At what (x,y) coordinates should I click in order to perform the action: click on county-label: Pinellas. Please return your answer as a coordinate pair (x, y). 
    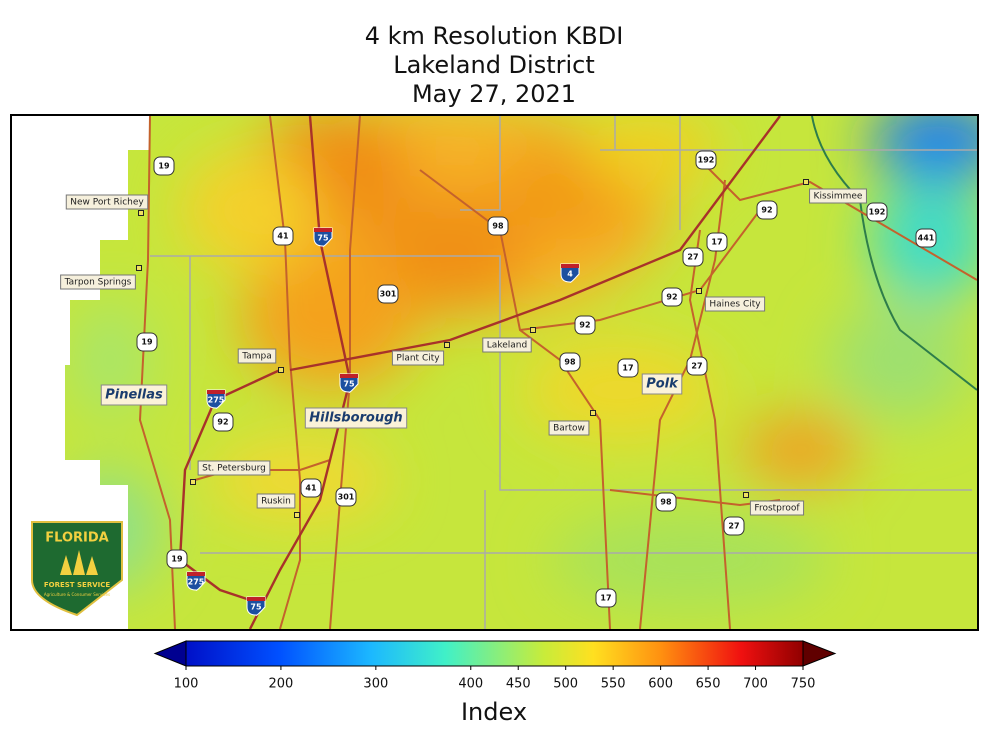
    Looking at the image, I should click on (134, 395).